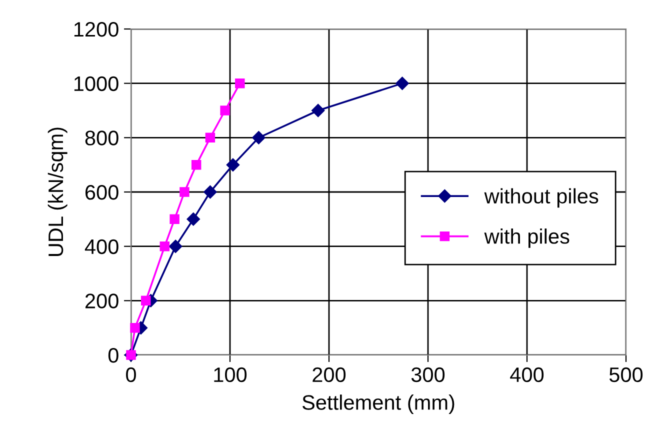  I want to click on x-axis-title: Settlement (mm), so click(378, 404).